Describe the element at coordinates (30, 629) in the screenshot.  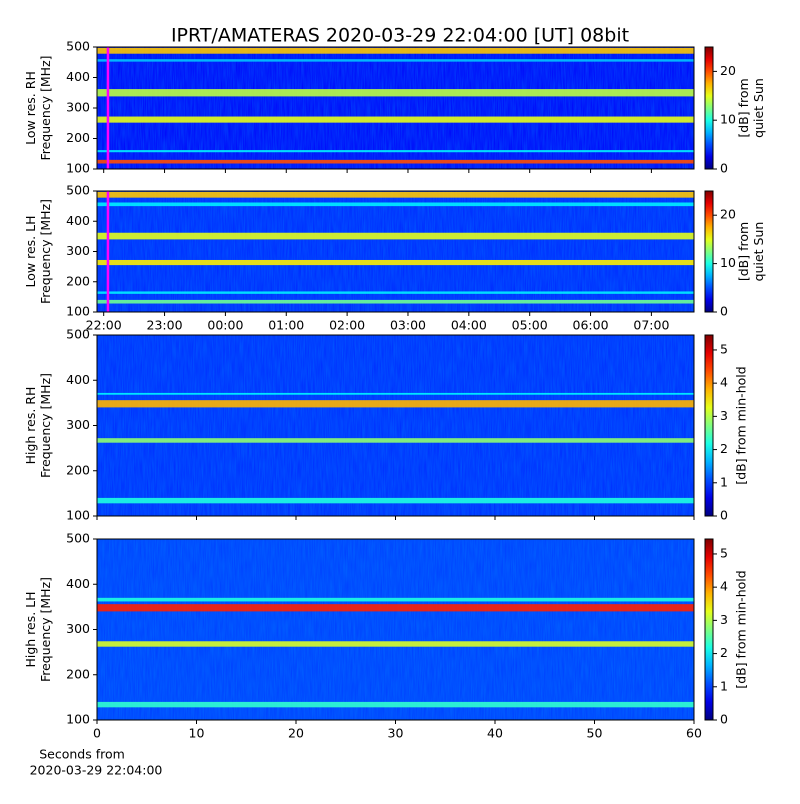
I see `y-axis-label: High res. LH` at that location.